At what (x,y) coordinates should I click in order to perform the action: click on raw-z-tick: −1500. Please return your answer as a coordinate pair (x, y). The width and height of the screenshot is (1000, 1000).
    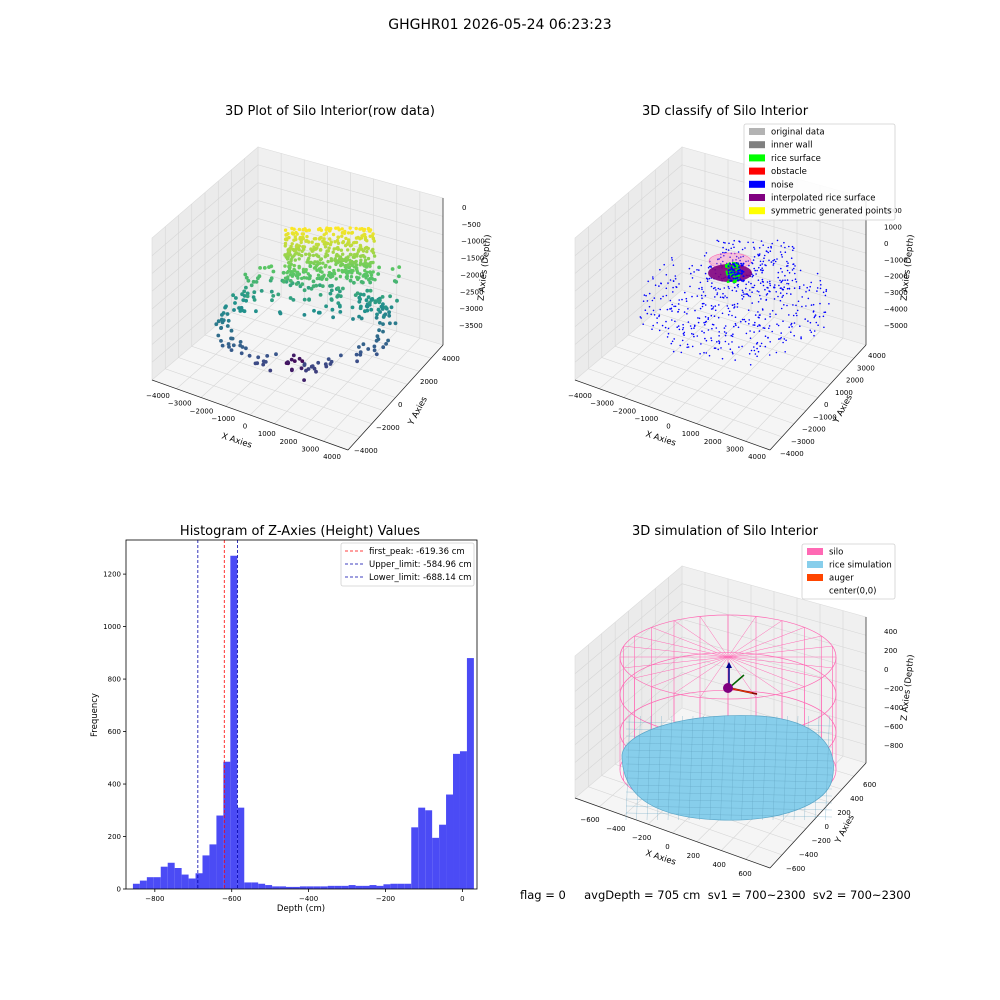
    Looking at the image, I should click on (473, 259).